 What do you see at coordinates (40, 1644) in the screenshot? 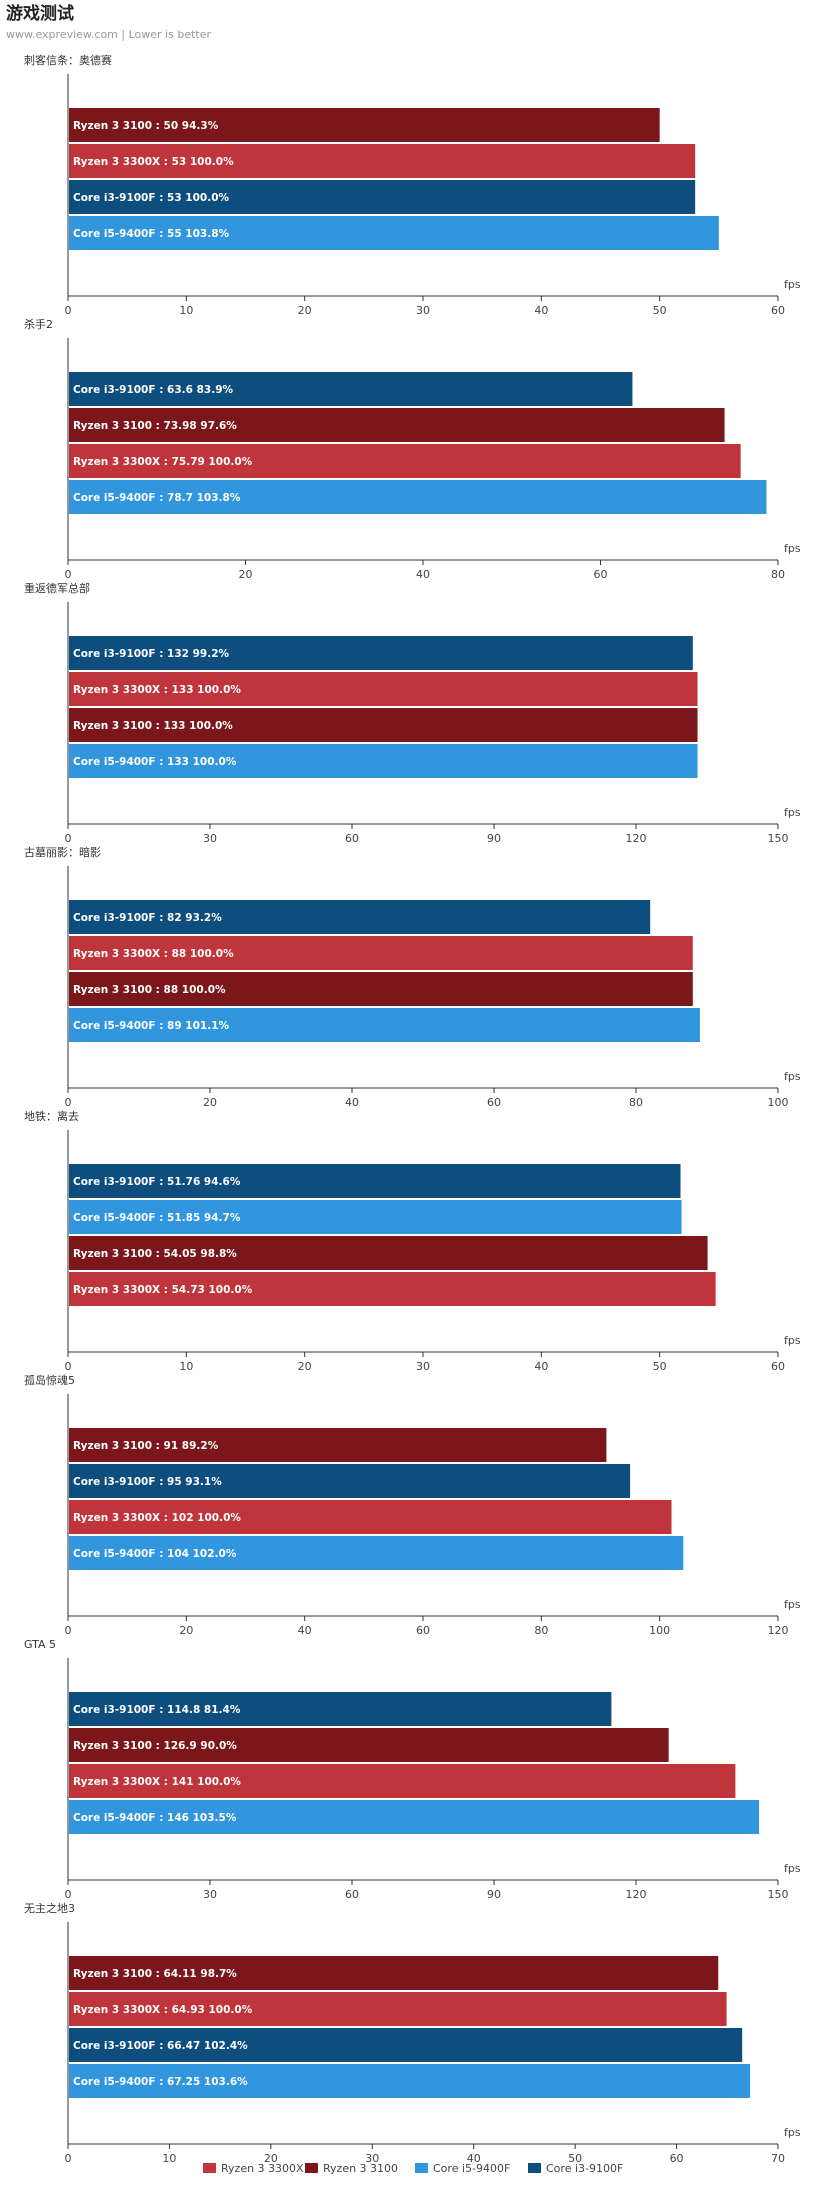
I see `panel-title: GTA 5` at bounding box center [40, 1644].